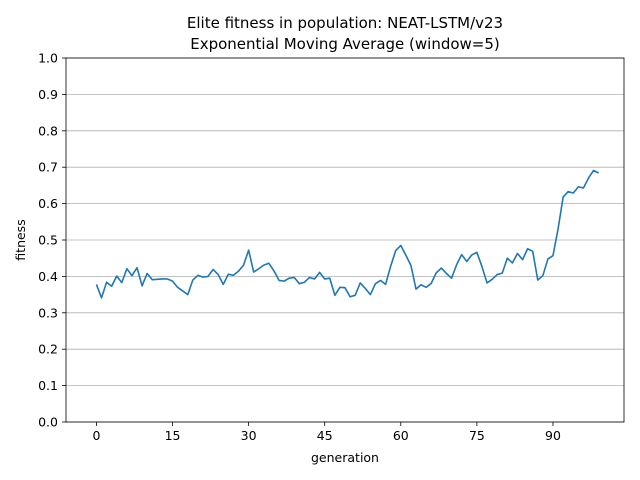 This screenshot has width=640, height=480. I want to click on x-tick-label: 0, so click(96, 435).